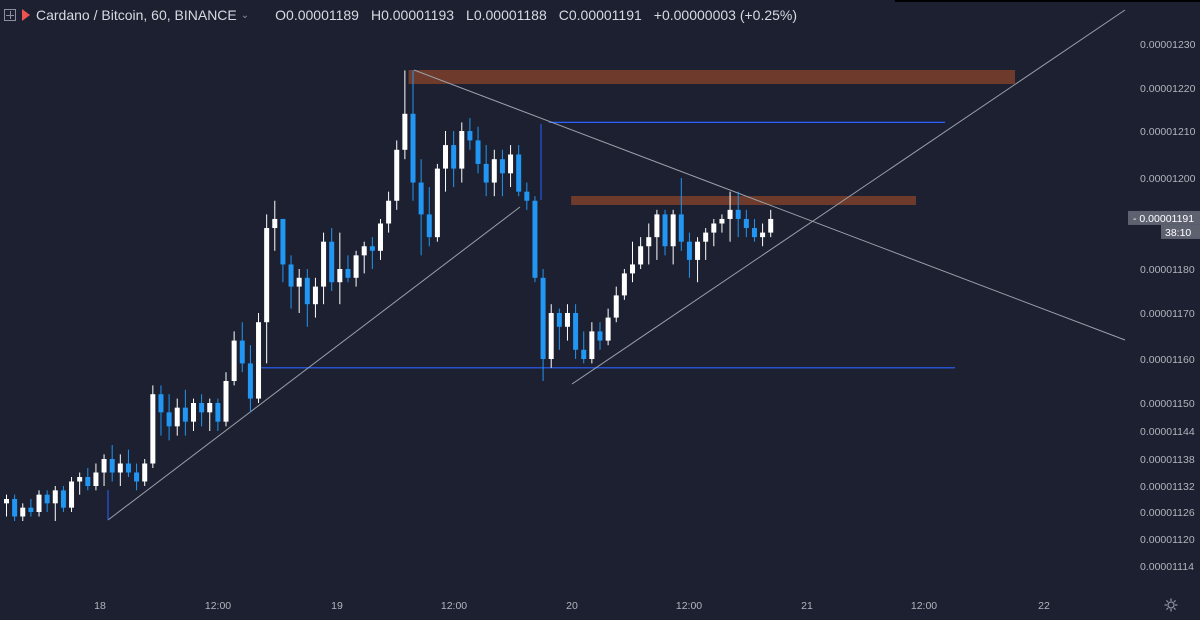 The image size is (1200, 620). I want to click on low-value: L0.00001188, so click(506, 15).